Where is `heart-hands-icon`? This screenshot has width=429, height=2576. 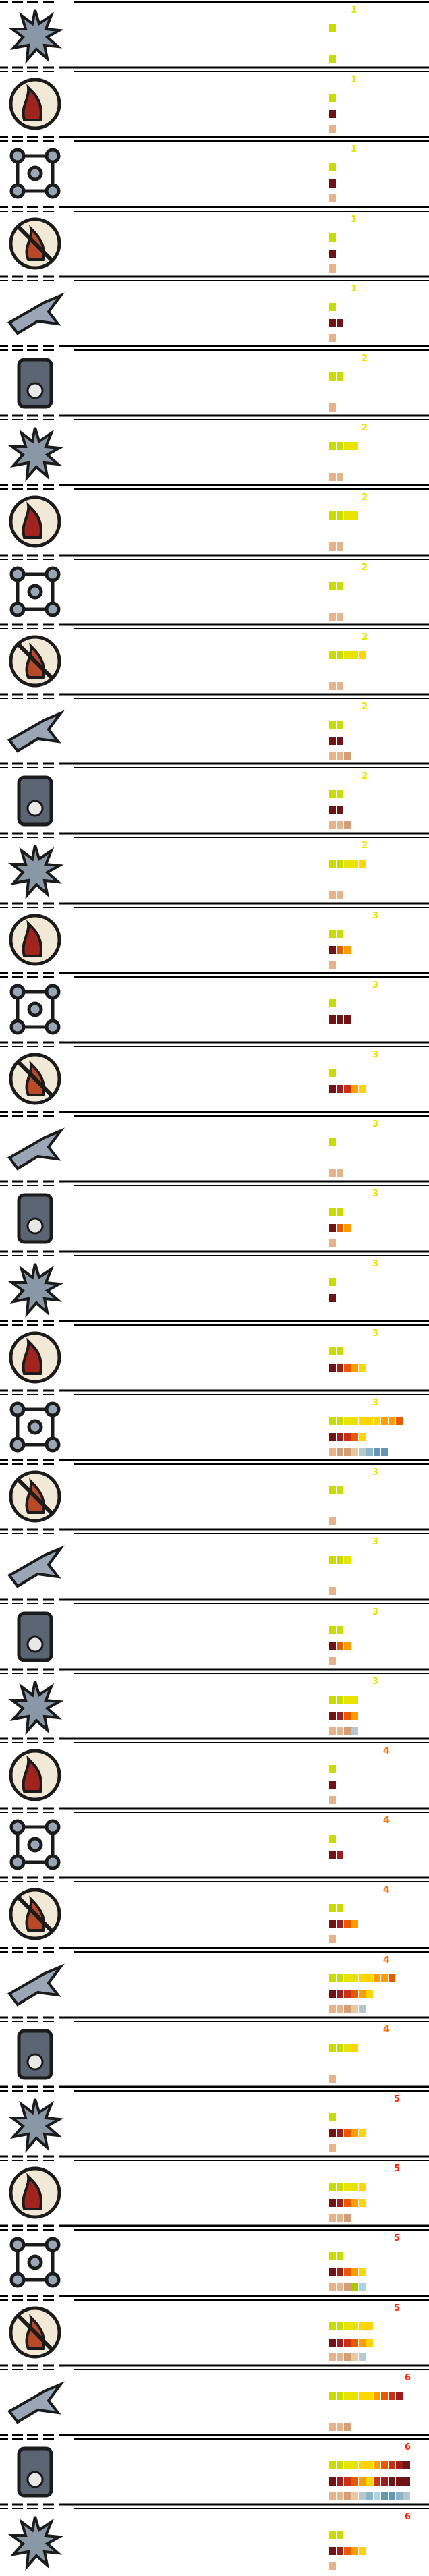 heart-hands-icon is located at coordinates (35, 2471).